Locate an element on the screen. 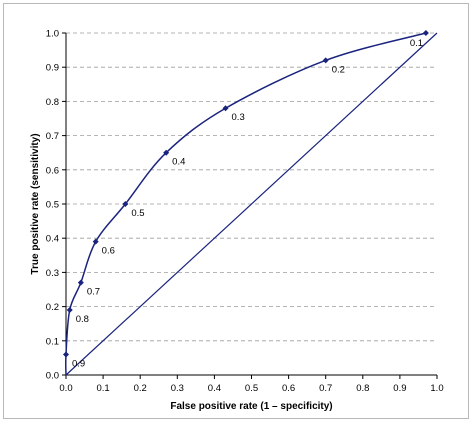  y-tick-label: 0.1 is located at coordinates (52, 341).